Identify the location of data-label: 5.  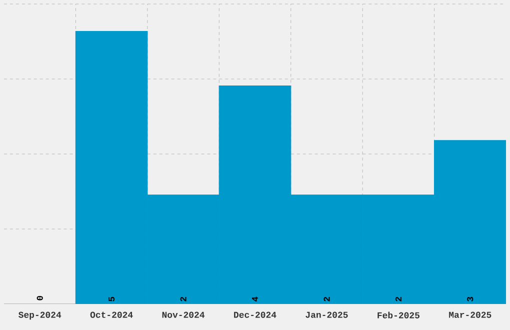
(111, 299).